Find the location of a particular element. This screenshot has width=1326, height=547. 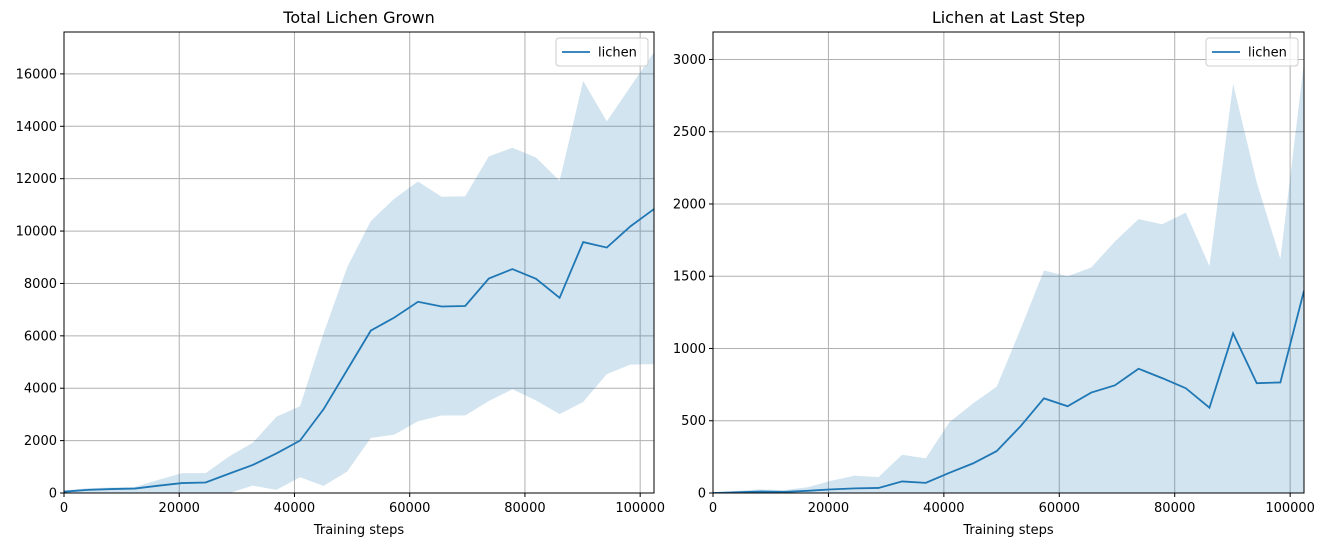

y-tick-label: 6000 is located at coordinates (40, 336).